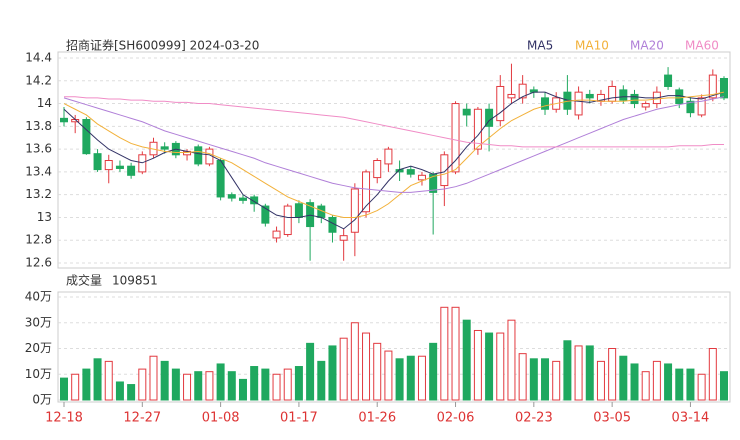 This screenshot has height=440, width=740. I want to click on volume-tick-label: 20万, so click(38, 348).